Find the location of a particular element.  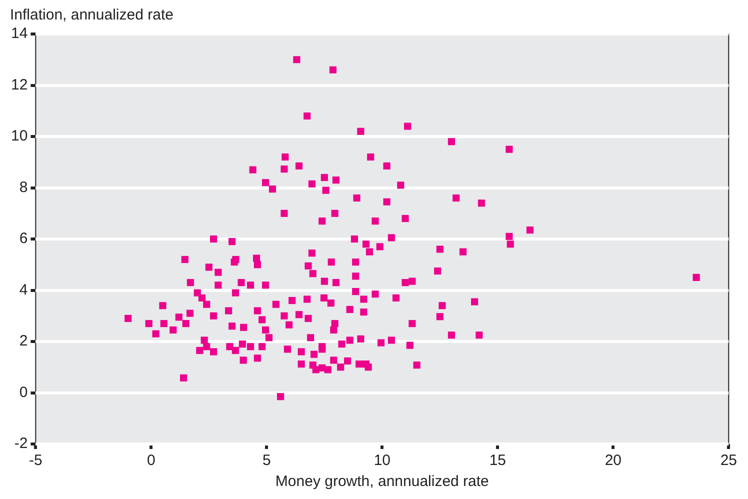

y-tick-label: 12 is located at coordinates (19, 85).